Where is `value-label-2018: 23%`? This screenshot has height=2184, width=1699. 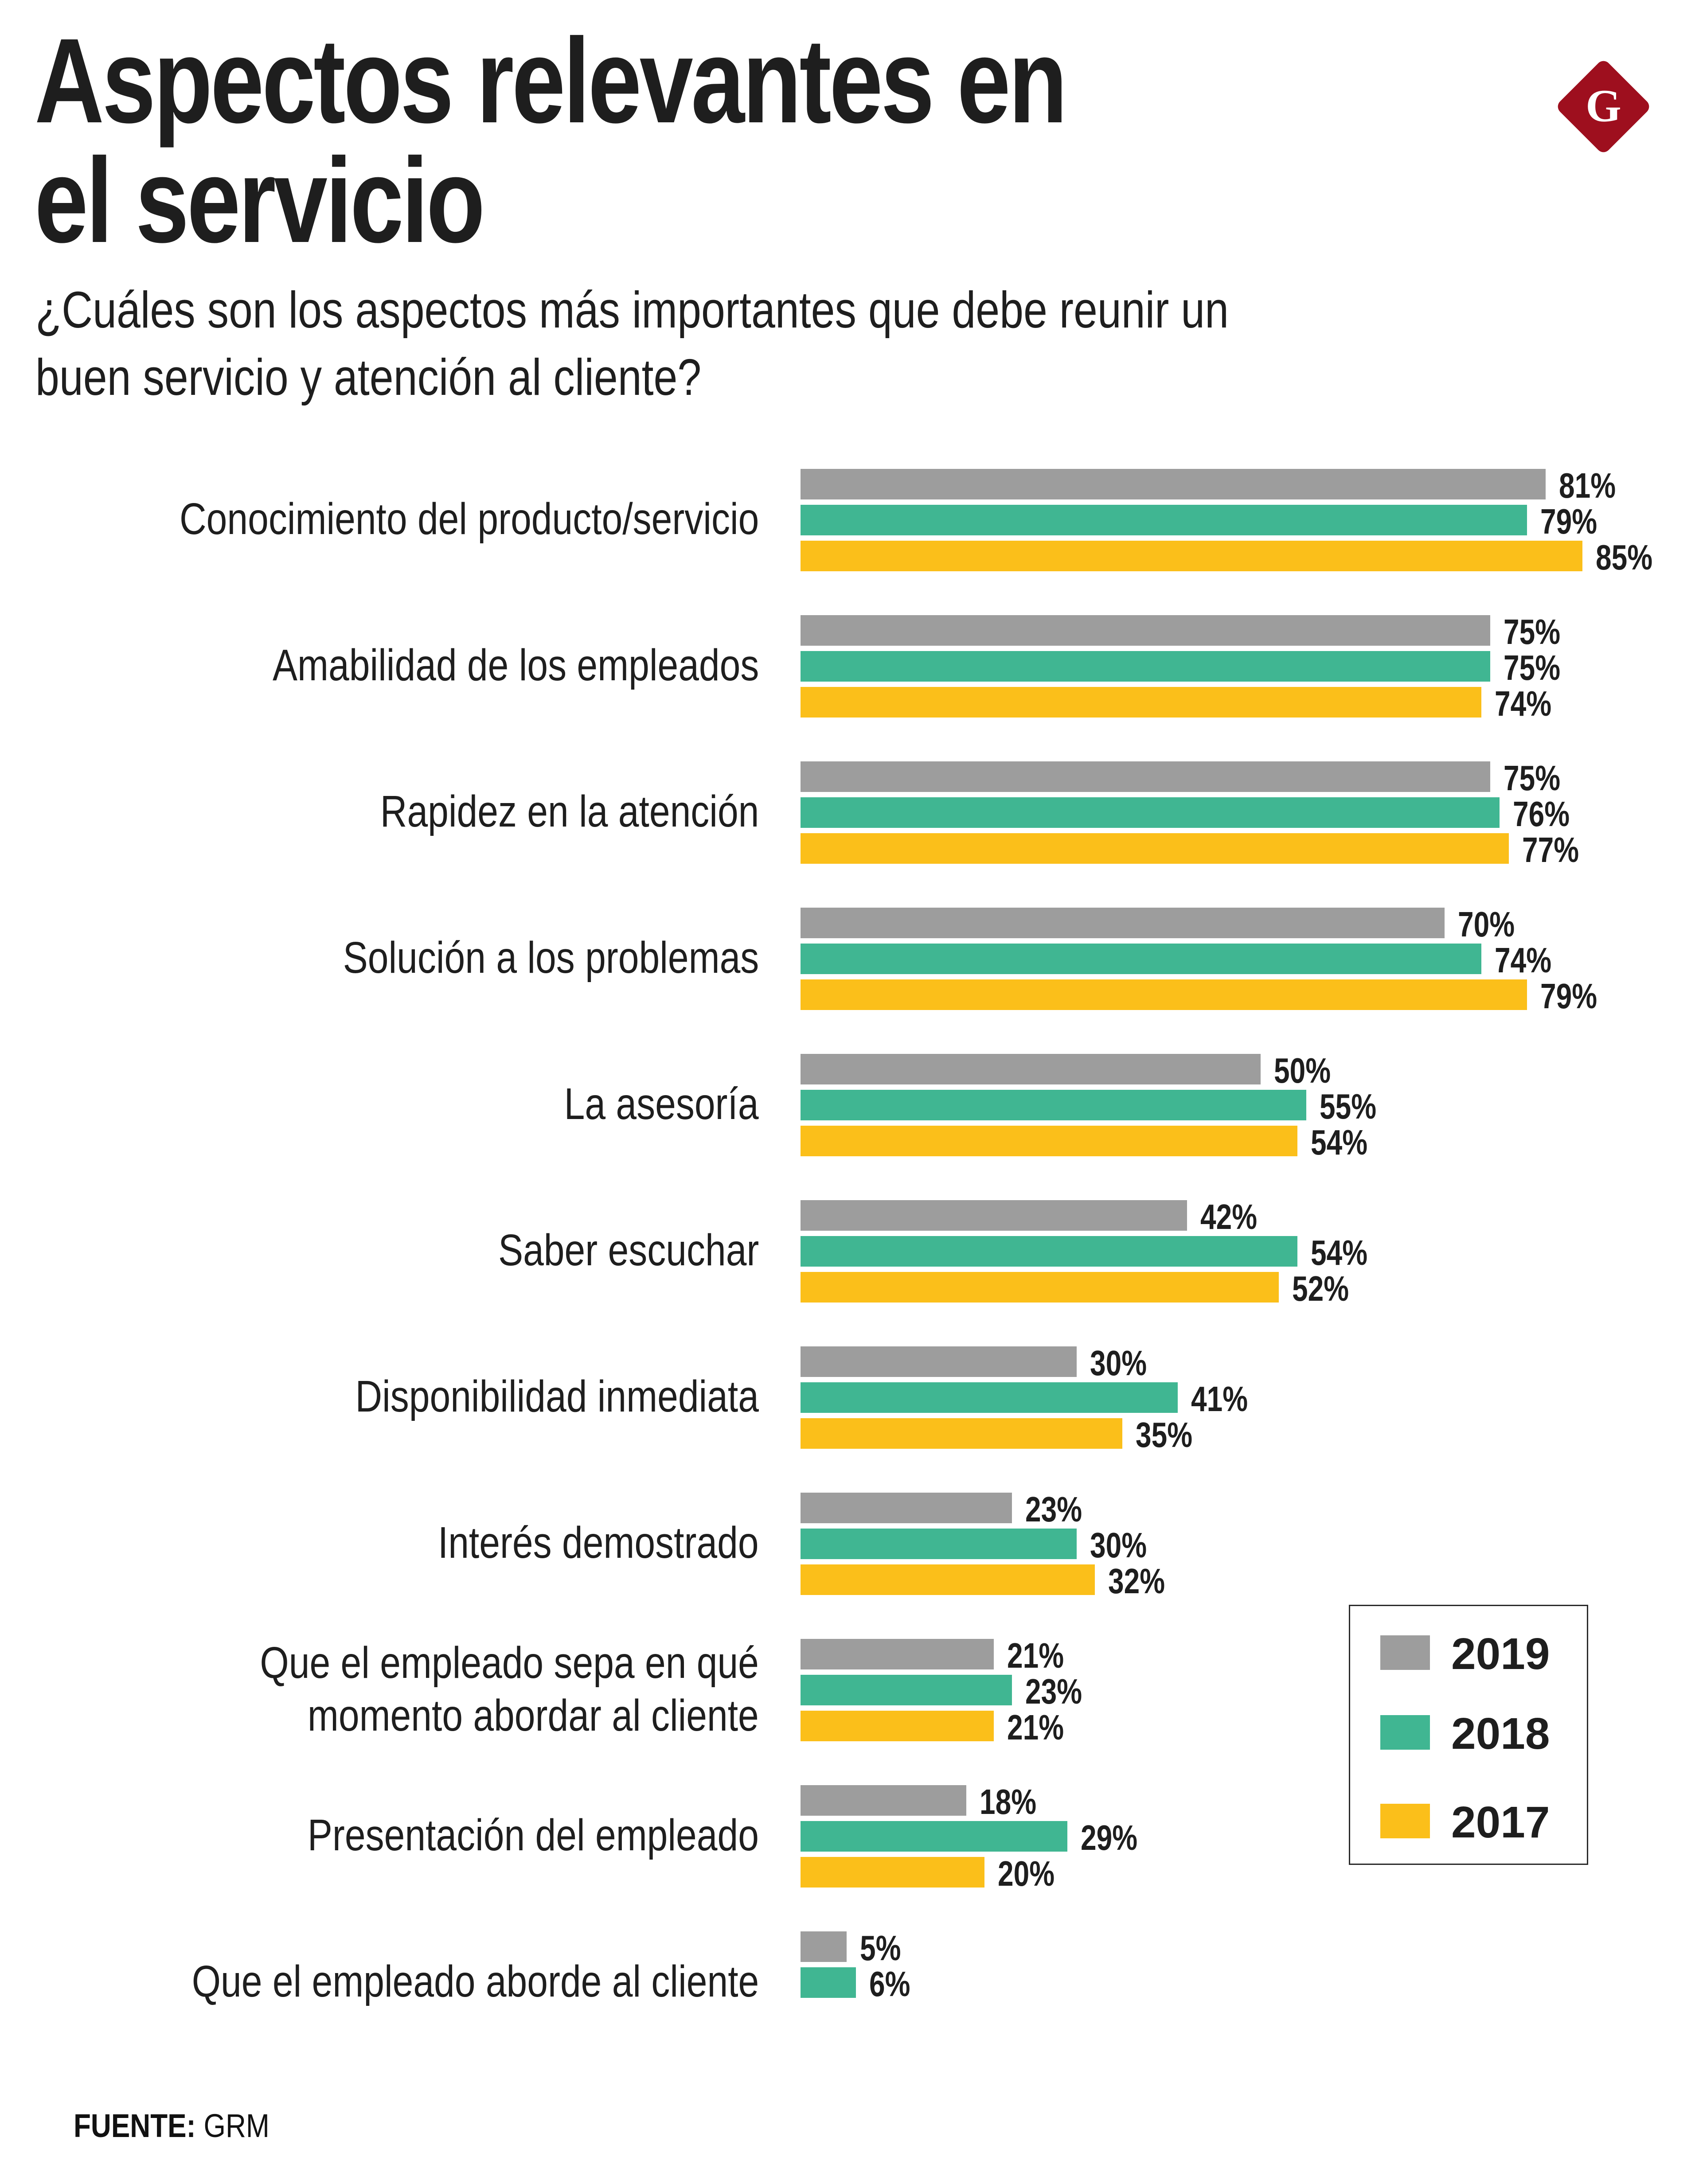 value-label-2018: 23% is located at coordinates (1053, 1691).